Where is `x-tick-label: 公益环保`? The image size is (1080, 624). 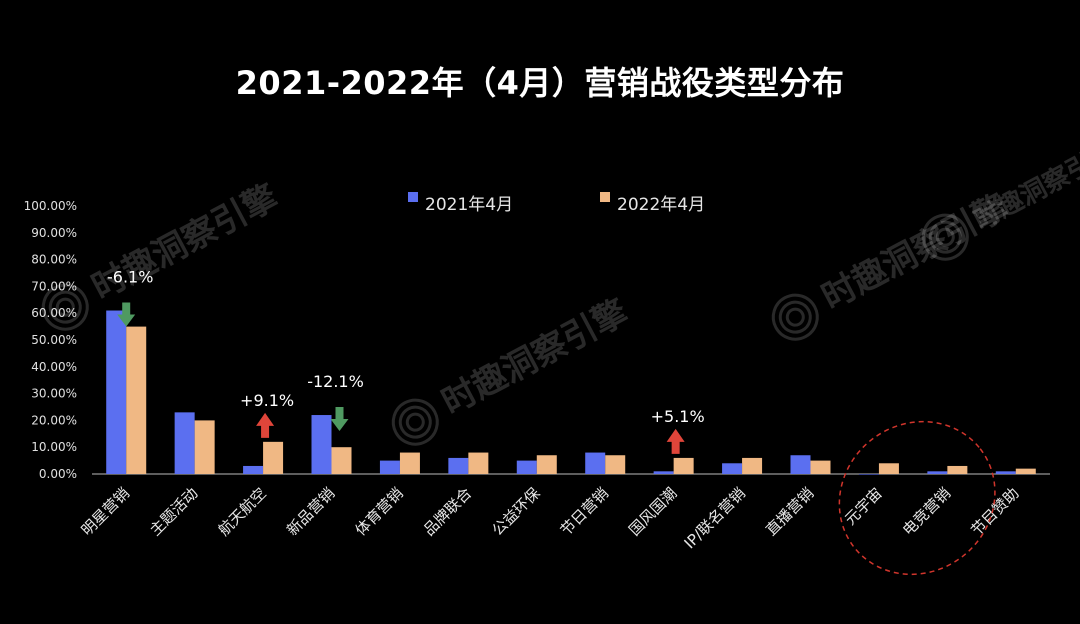 x-tick-label: 公益环保 is located at coordinates (515, 511).